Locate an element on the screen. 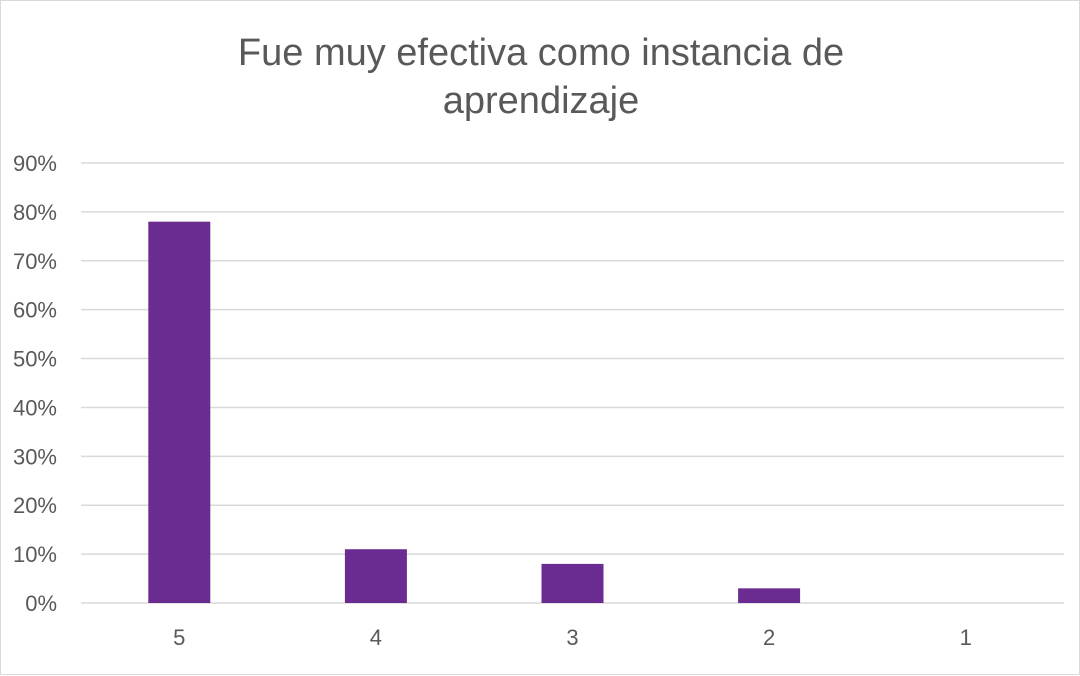 Image resolution: width=1080 pixels, height=676 pixels. y-axis-tick-labels: 0% 10% 20% 30% 40% 50% 60% 70% 80% 90% is located at coordinates (35, 383).